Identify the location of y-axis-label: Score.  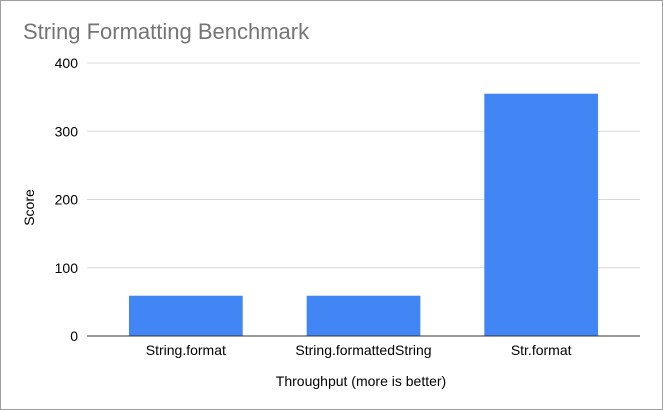
(29, 207).